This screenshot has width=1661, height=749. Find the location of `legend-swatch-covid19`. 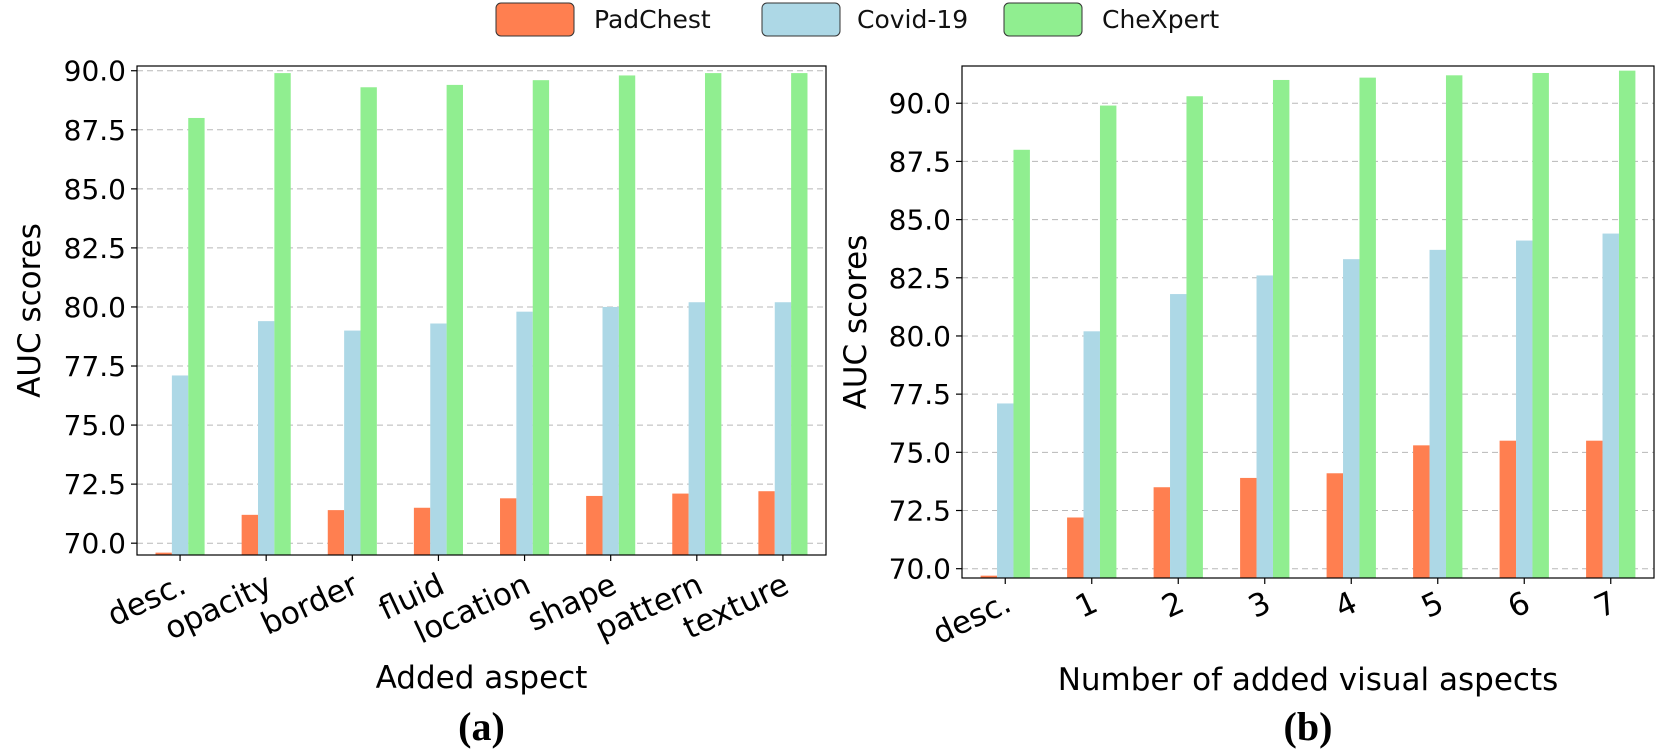

legend-swatch-covid19 is located at coordinates (801, 19).